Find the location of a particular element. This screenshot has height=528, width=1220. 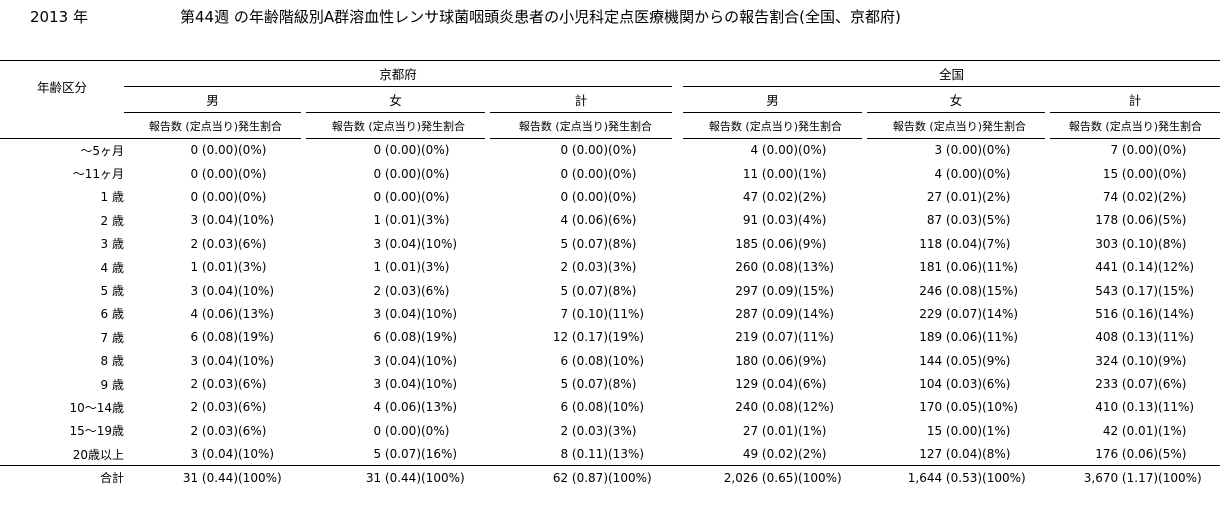

age-text: 〜5ヶ月 is located at coordinates (102, 150).